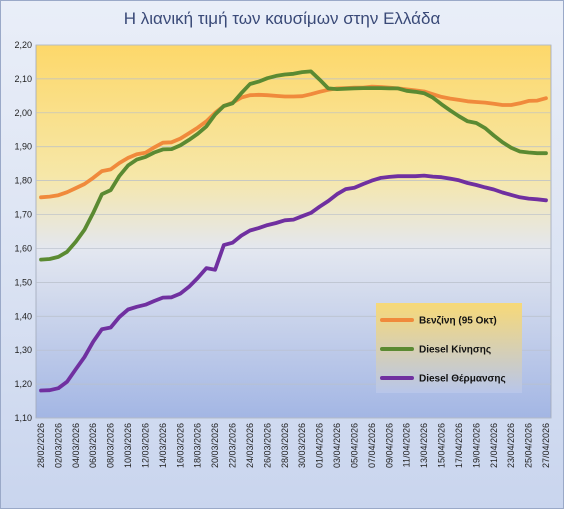 The height and width of the screenshot is (509, 564). Describe the element at coordinates (23, 350) in the screenshot. I see `y-tick-label: 1,30` at that location.